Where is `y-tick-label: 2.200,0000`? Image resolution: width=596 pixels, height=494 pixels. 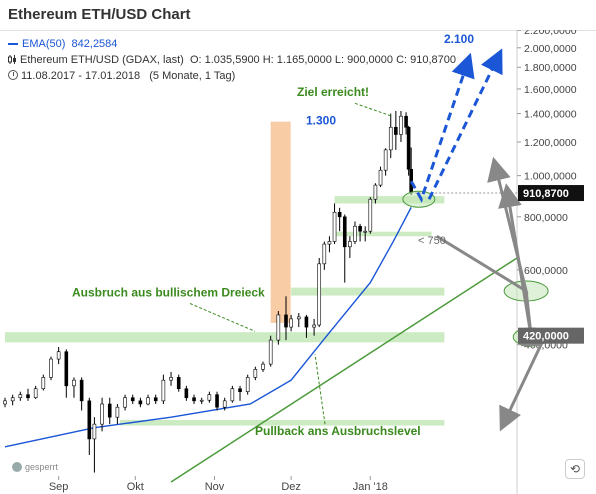
y-tick-label: 2.200,0000 is located at coordinates (550, 33).